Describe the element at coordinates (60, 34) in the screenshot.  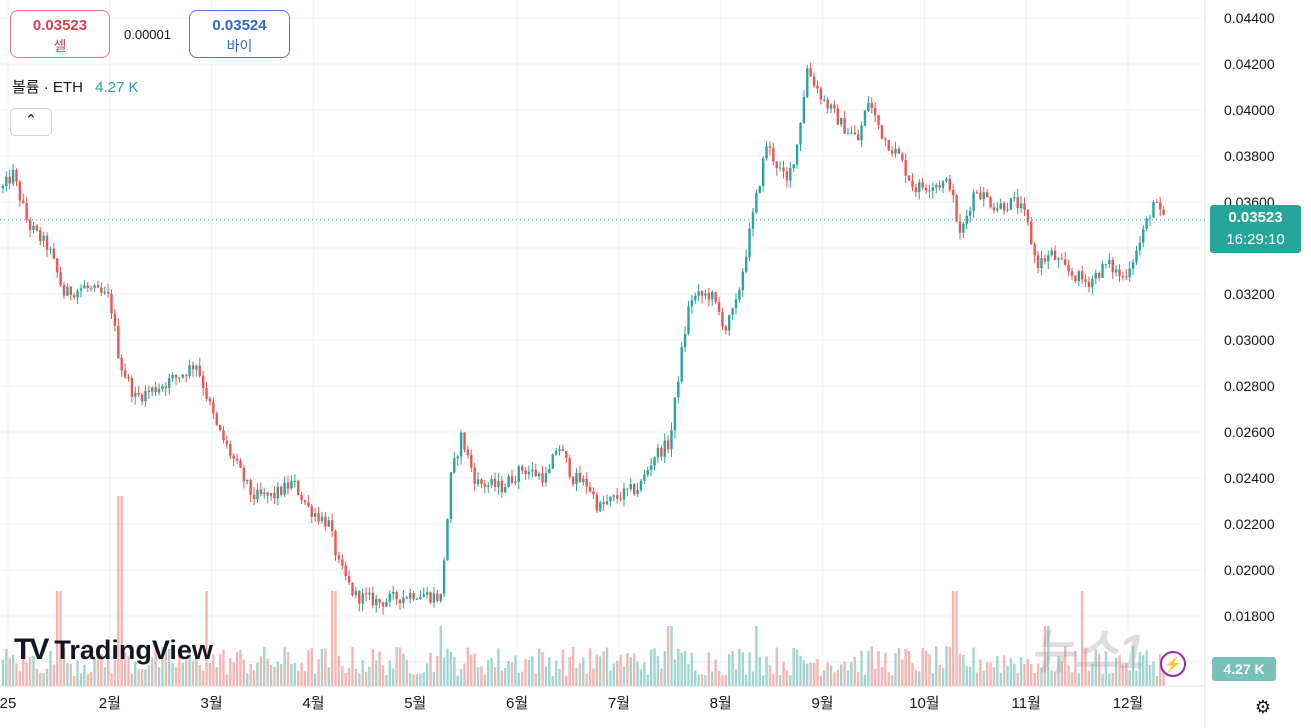
I see `sell-button: 0.03523 셀` at that location.